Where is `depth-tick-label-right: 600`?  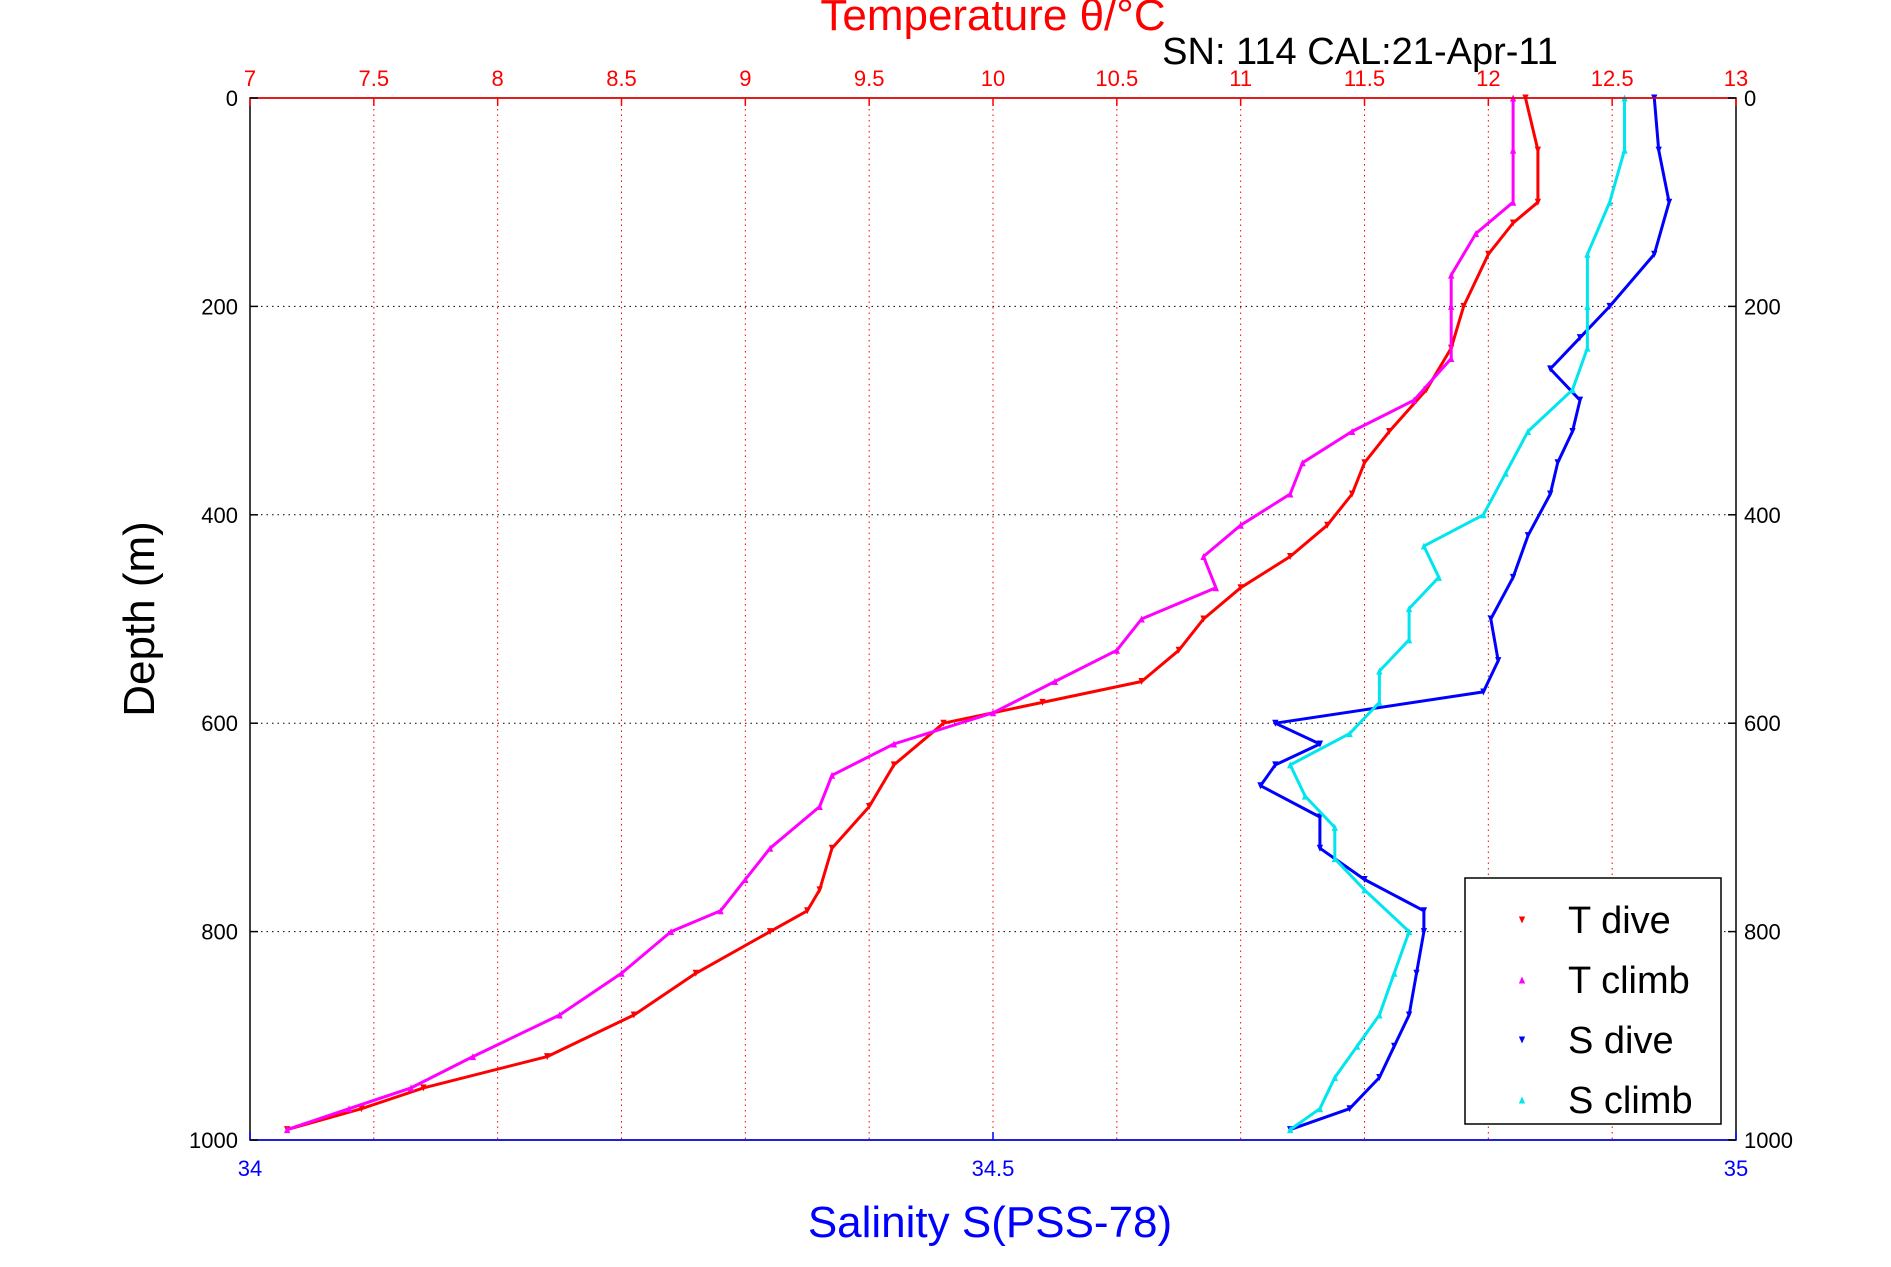
depth-tick-label-right: 600 is located at coordinates (1762, 723).